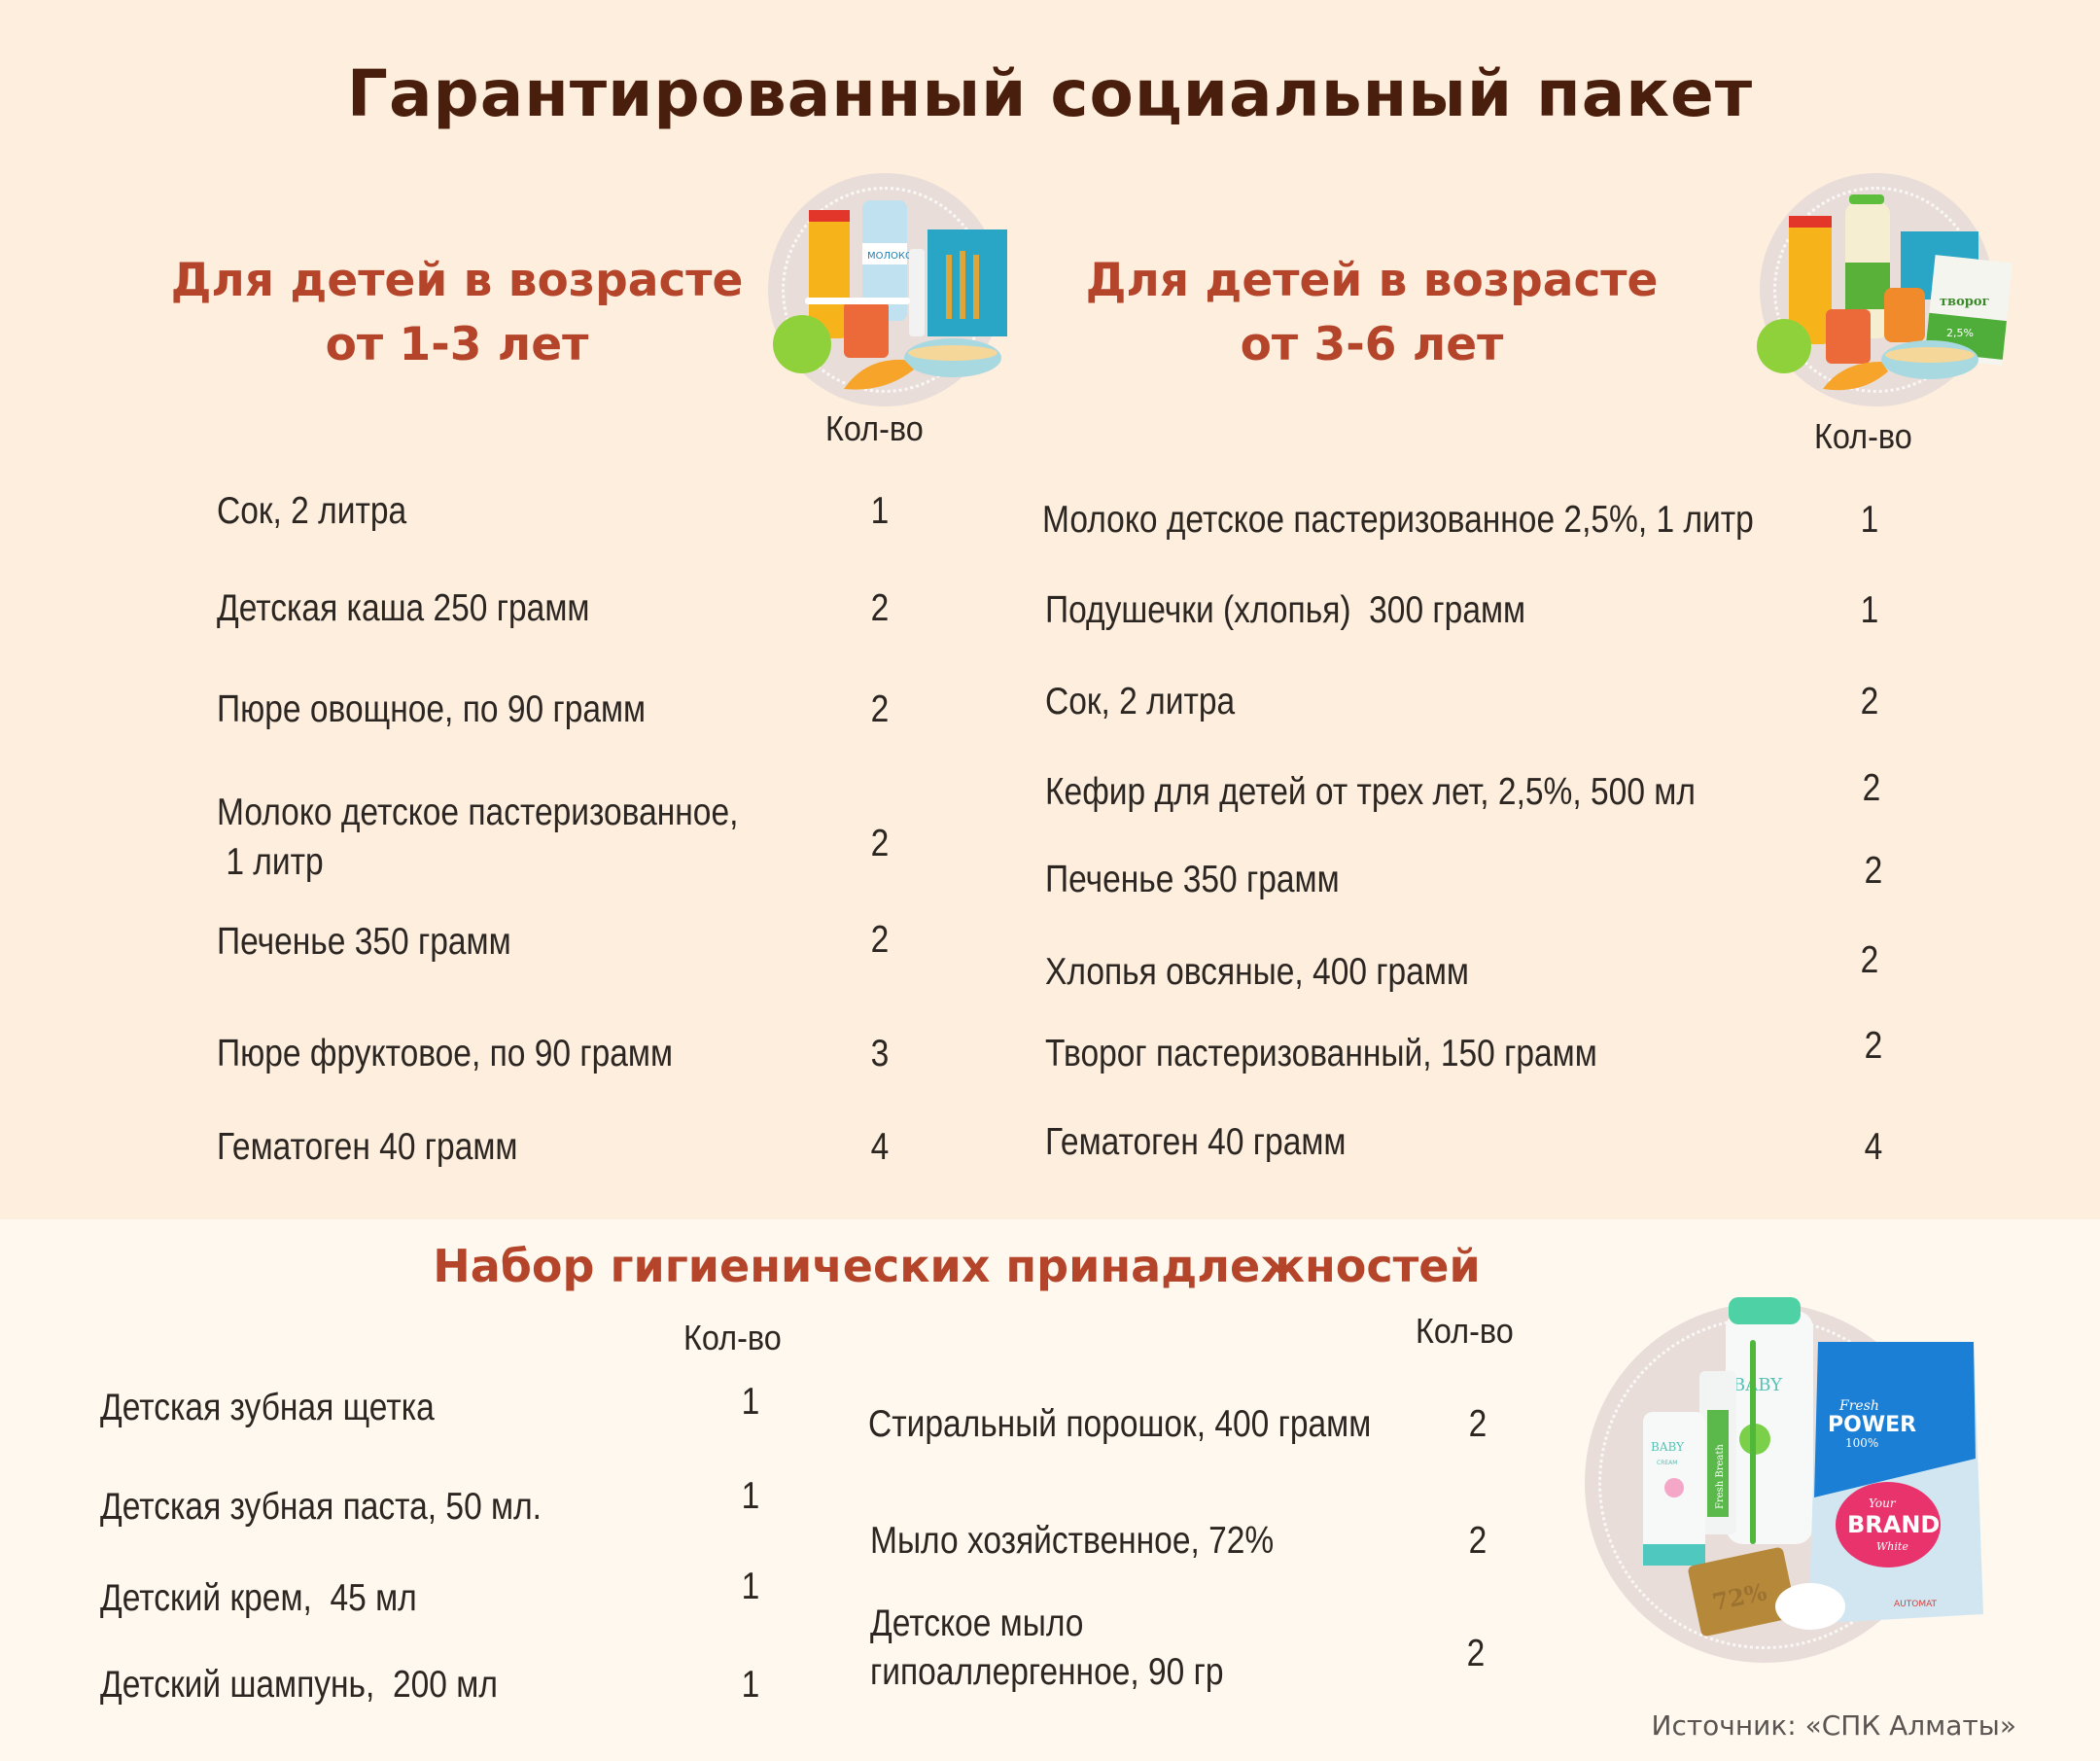  I want to click on group-1-3-heading: Для детей в возрасте от 1-3 лет, so click(457, 313).